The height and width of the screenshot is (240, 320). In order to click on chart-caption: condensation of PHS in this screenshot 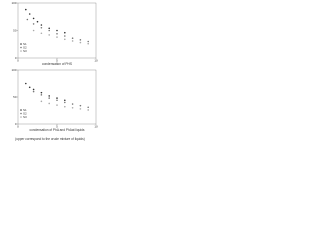, I will do `click(57, 64)`.